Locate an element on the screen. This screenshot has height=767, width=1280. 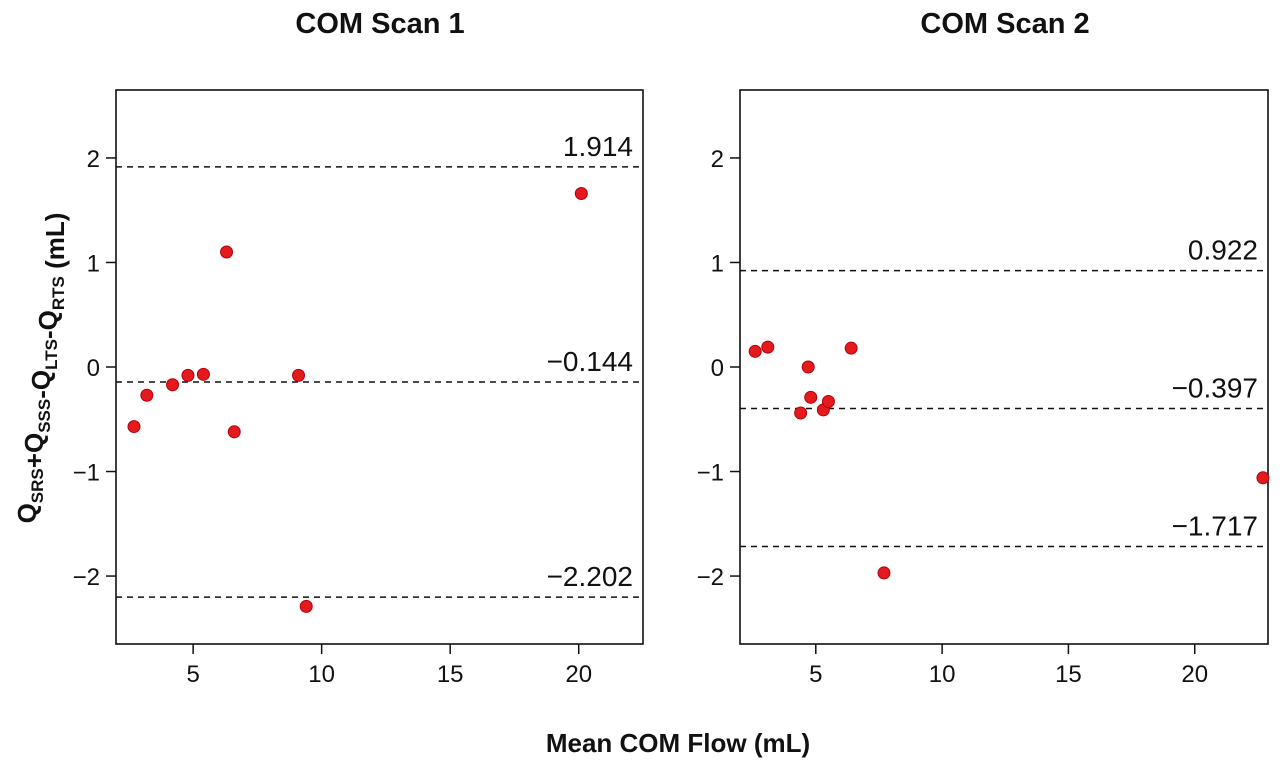
x-axis-title: Mean COM Flow (mL) is located at coordinates (678, 743).